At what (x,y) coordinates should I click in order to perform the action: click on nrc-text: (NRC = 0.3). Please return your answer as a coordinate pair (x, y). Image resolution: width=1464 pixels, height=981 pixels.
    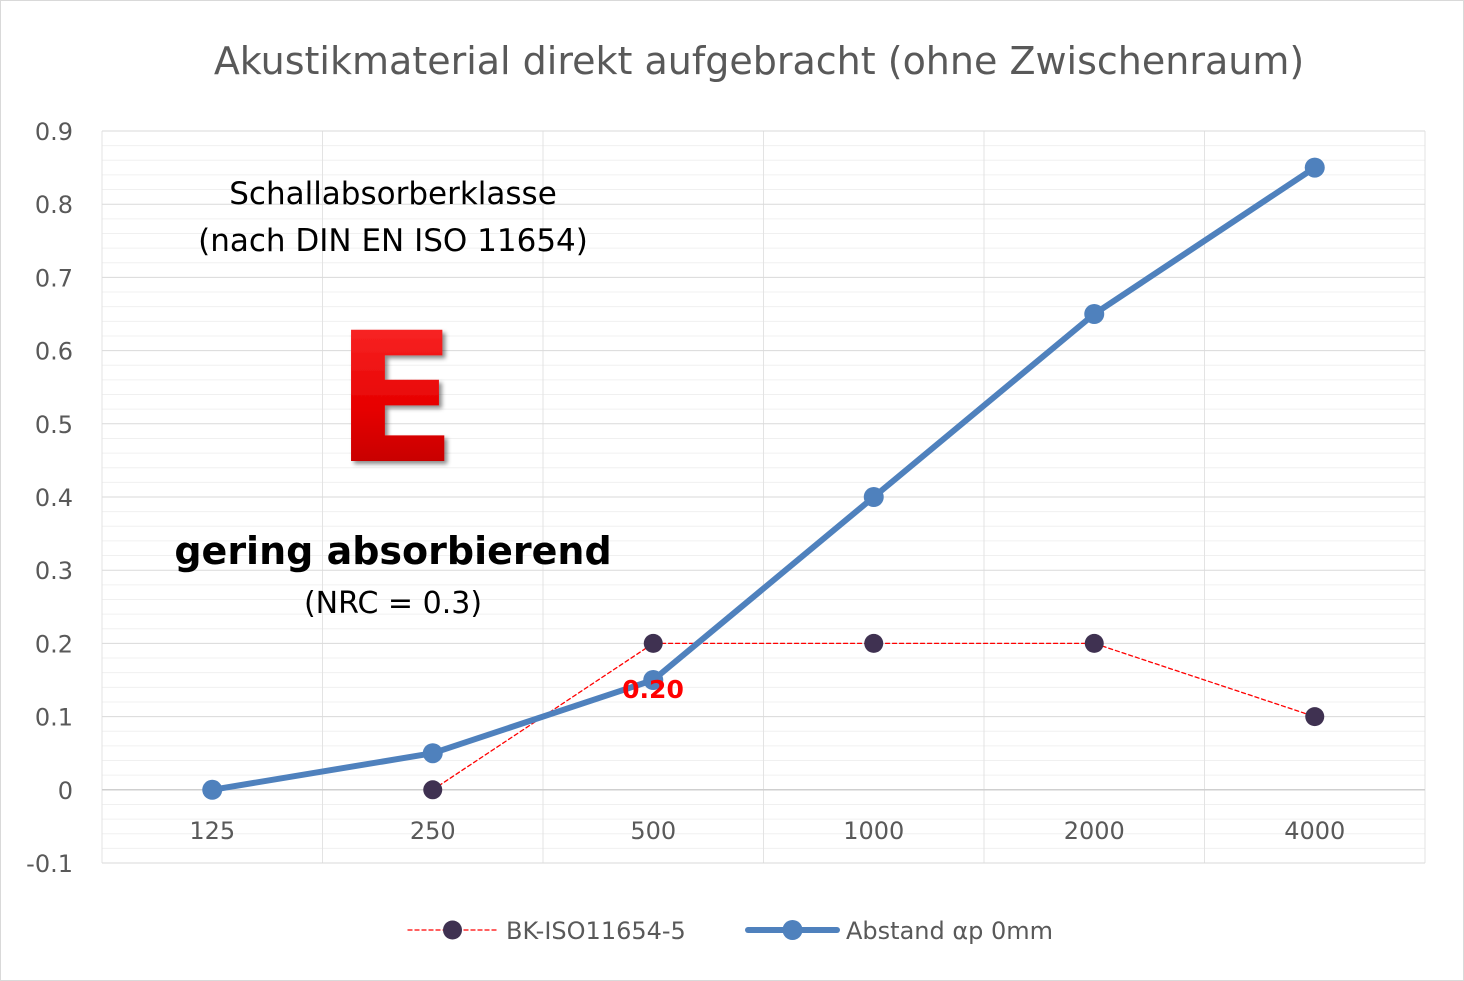
    Looking at the image, I should click on (393, 603).